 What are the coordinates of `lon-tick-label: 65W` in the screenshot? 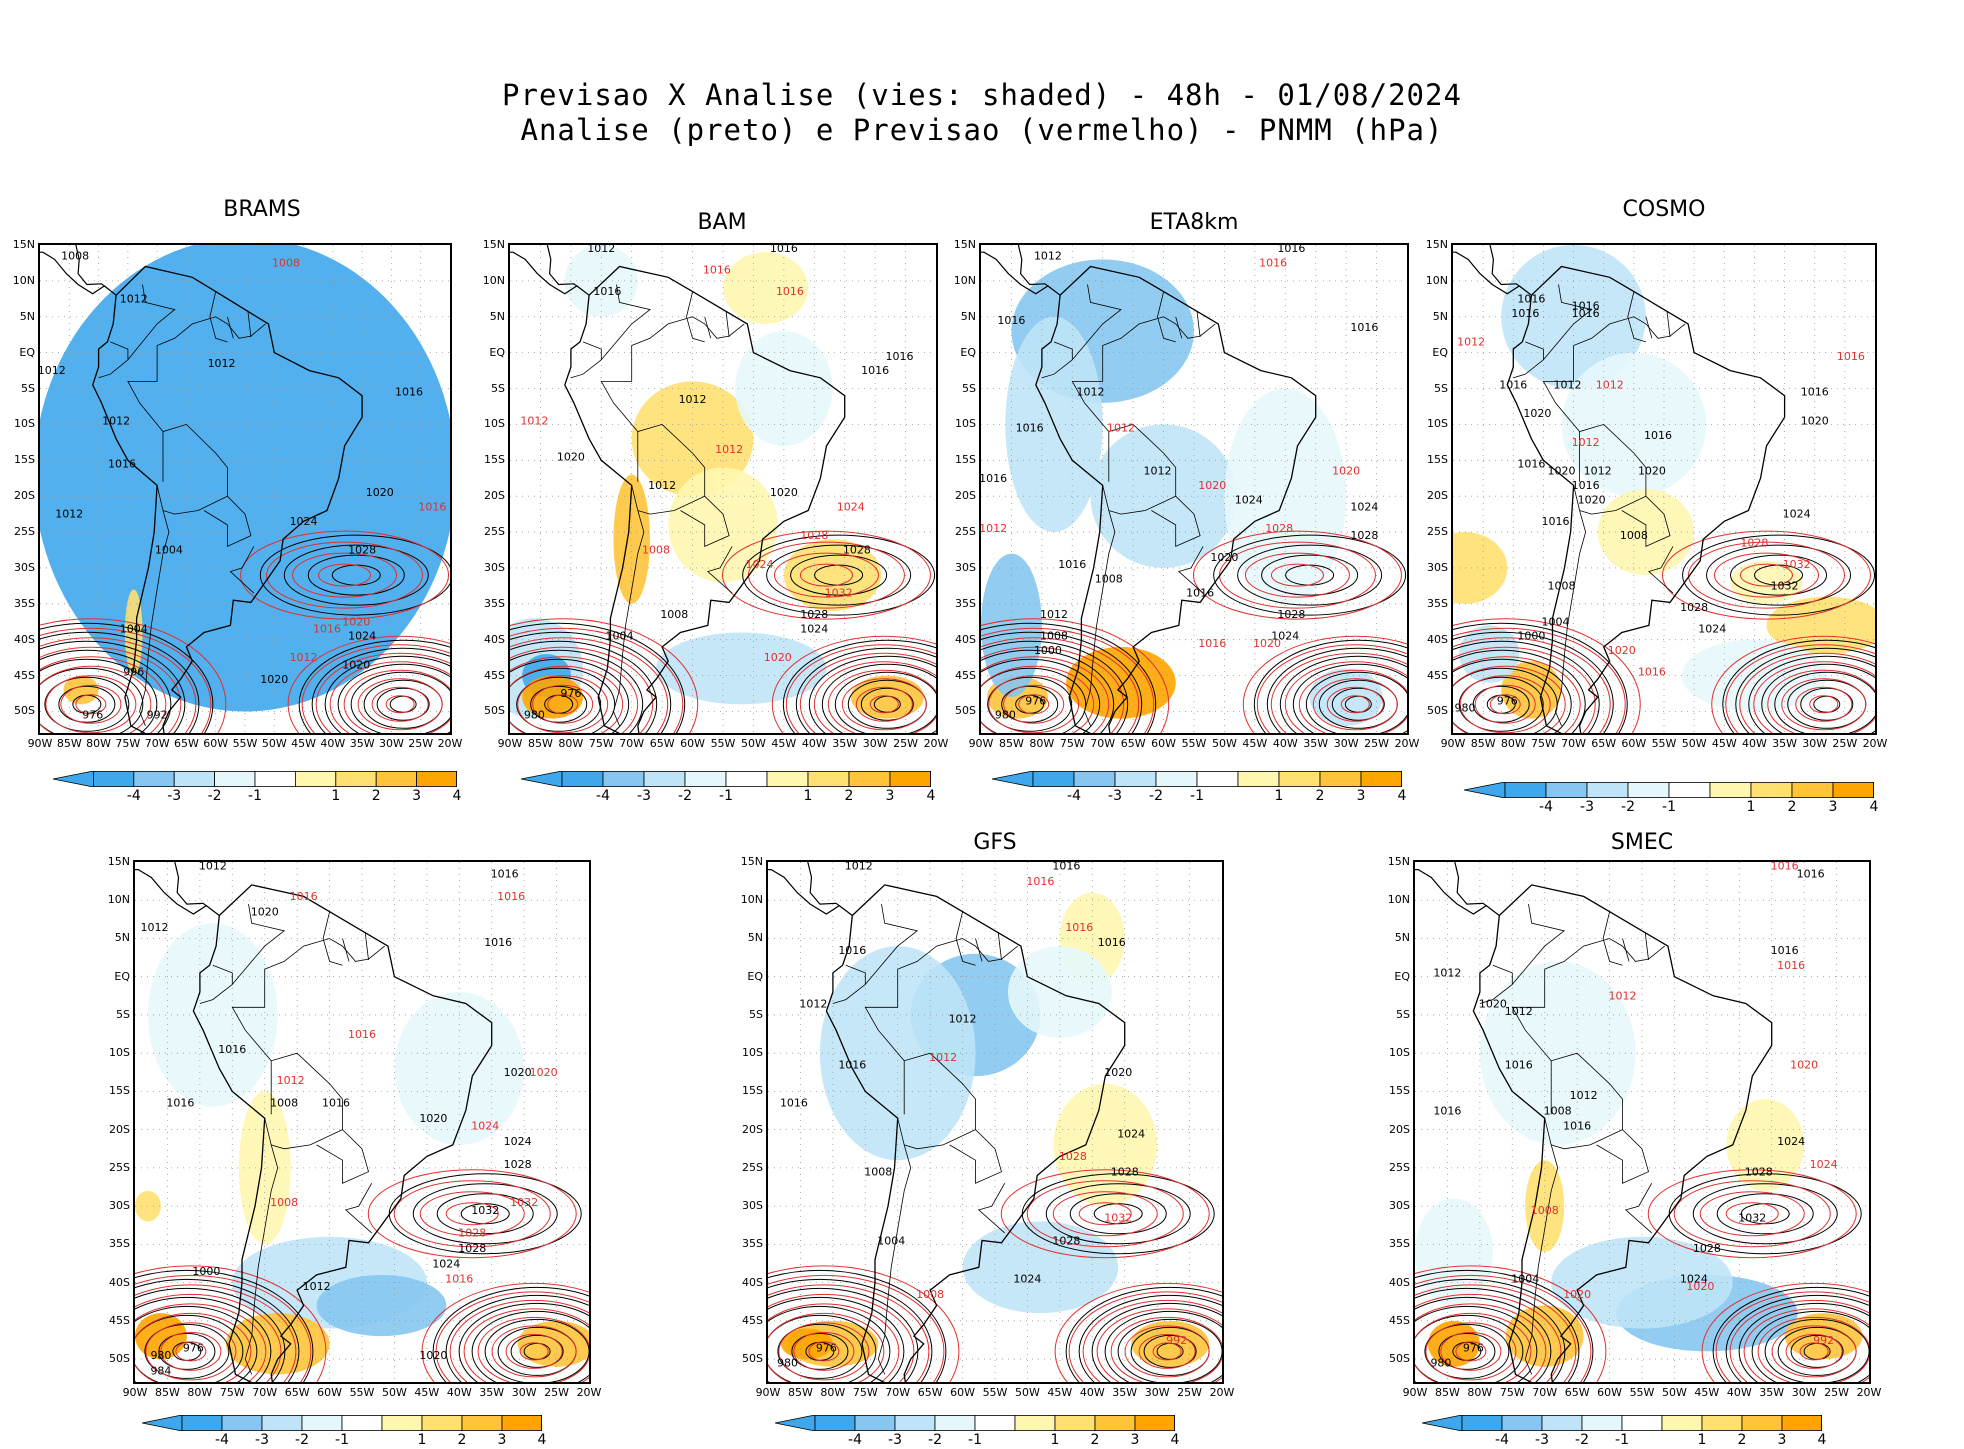 It's located at (1133, 743).